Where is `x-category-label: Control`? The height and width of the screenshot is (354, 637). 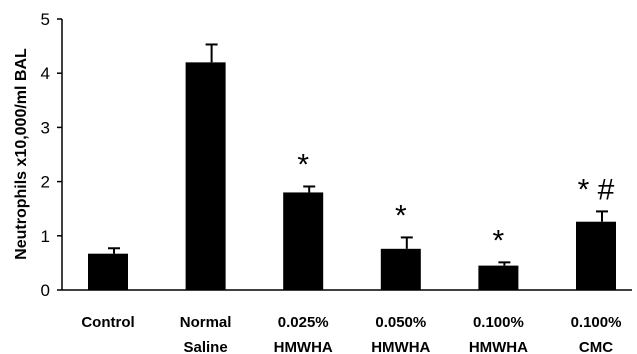
x-category-label: Control is located at coordinates (107, 322).